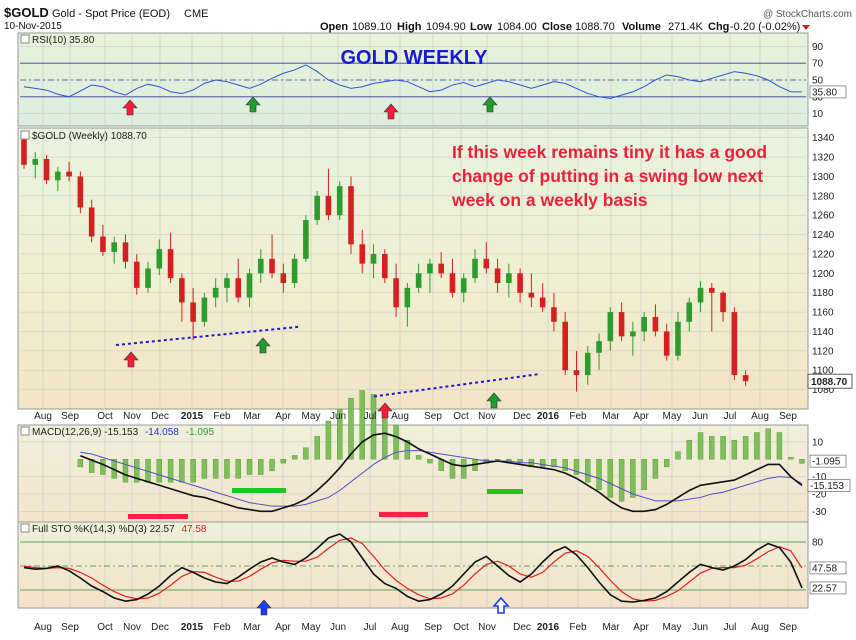 The height and width of the screenshot is (640, 856). Describe the element at coordinates (385, 410) in the screenshot. I see `red-up-arrow-icon` at that location.